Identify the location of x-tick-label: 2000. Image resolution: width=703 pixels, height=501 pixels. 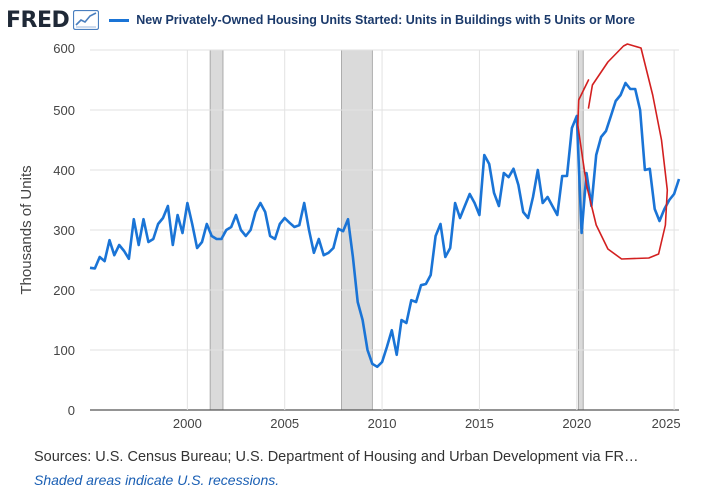
(187, 423).